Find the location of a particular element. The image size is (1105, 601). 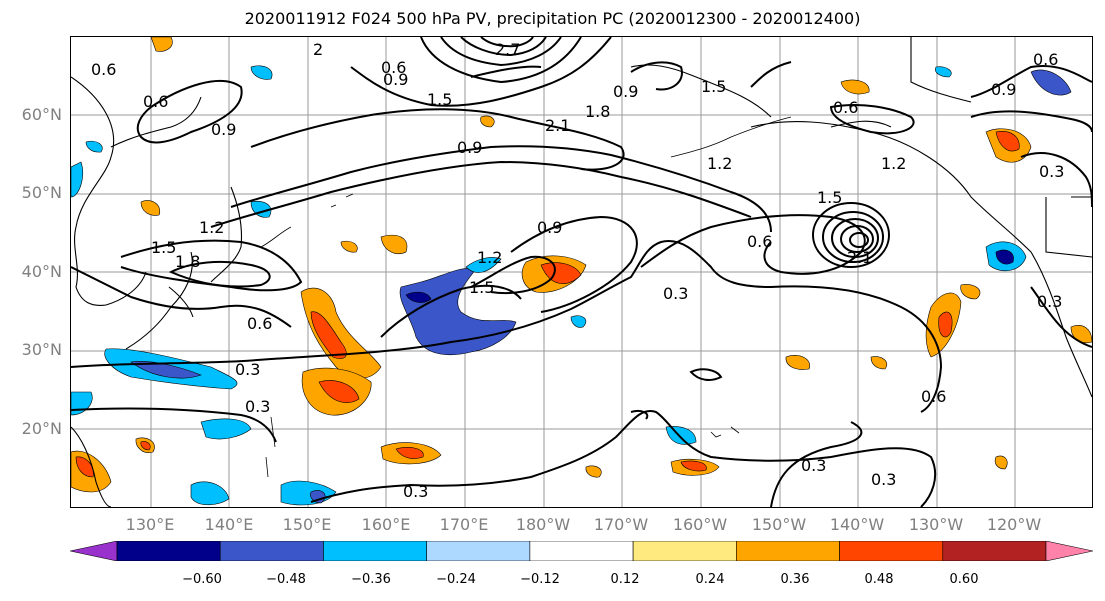

colorbar is located at coordinates (581, 551).